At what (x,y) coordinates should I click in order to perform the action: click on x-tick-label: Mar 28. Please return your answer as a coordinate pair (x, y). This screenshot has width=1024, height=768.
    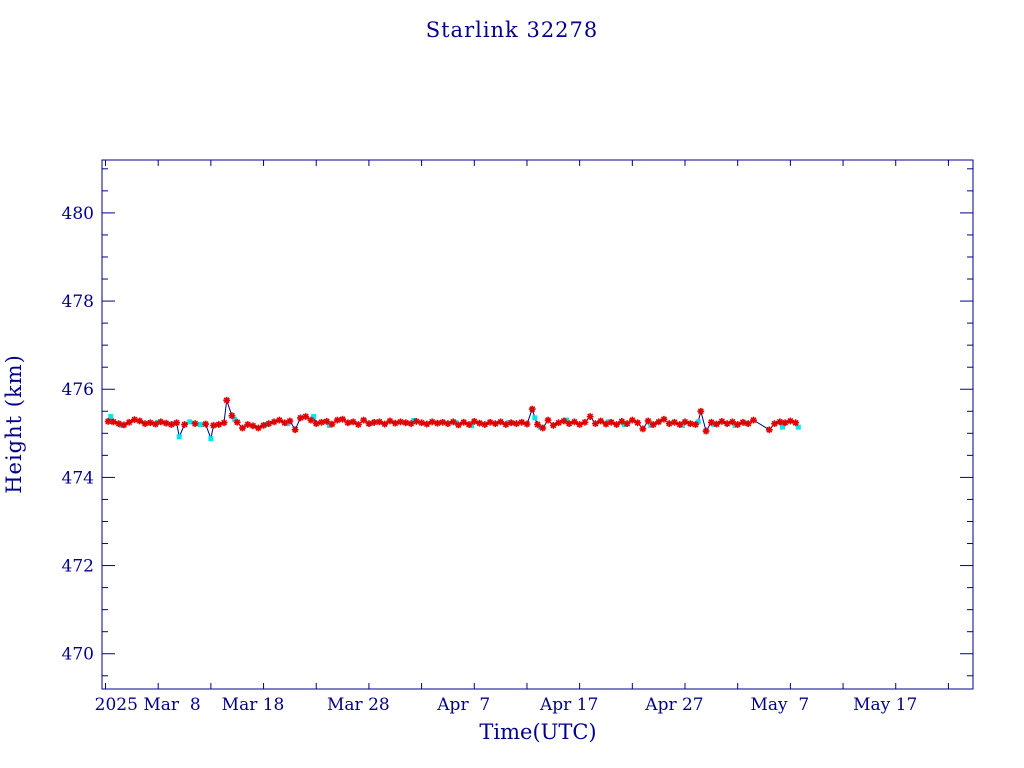
    Looking at the image, I should click on (358, 705).